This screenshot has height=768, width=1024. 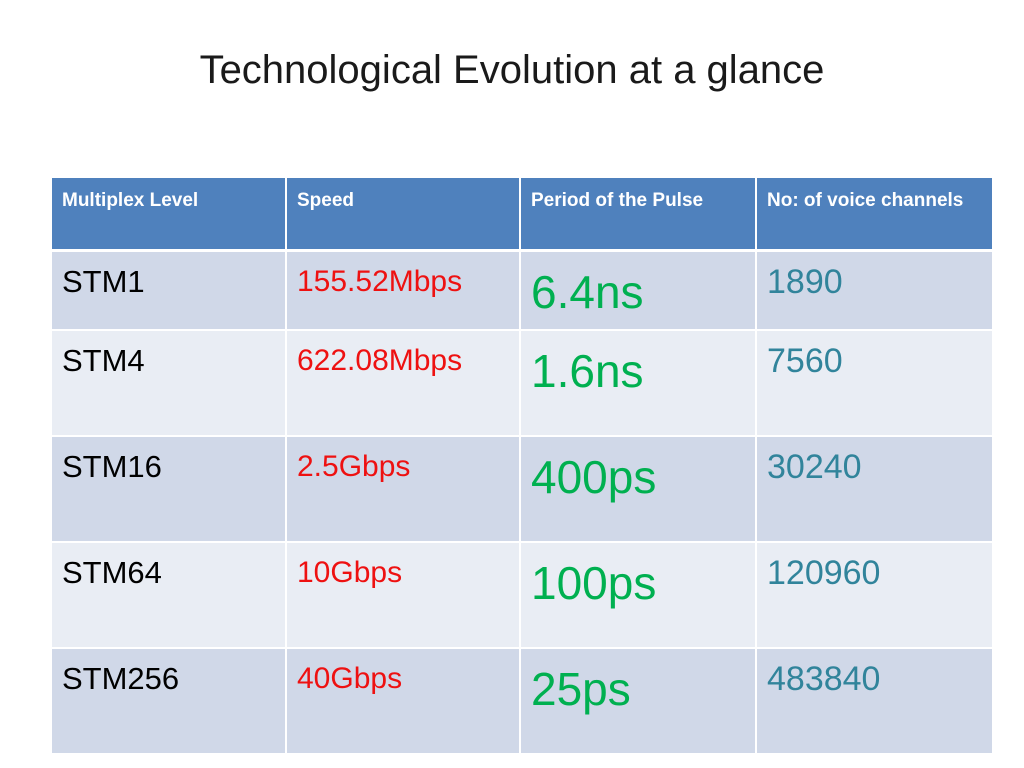 What do you see at coordinates (403, 383) in the screenshot?
I see `cell-speed: 622.08Mbps` at bounding box center [403, 383].